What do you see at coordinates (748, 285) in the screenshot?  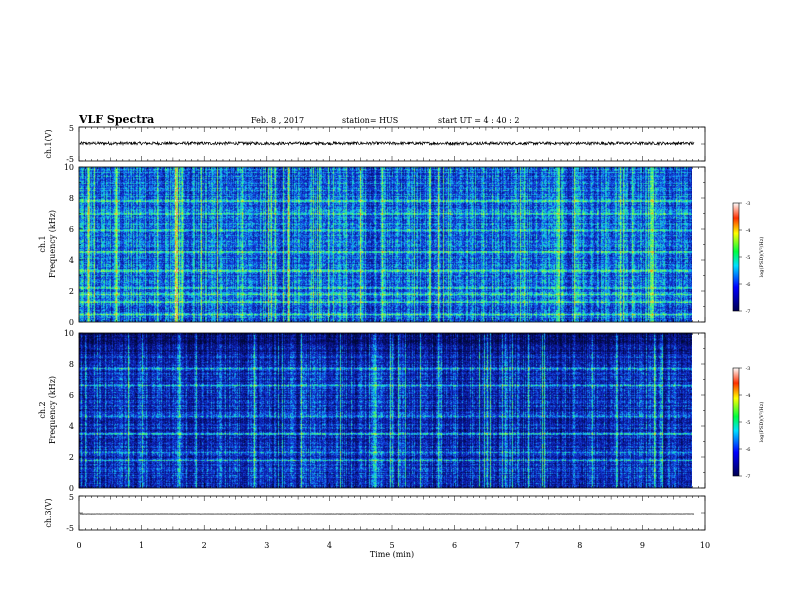 I see `ch1-colorbar-tick-m6: -6` at bounding box center [748, 285].